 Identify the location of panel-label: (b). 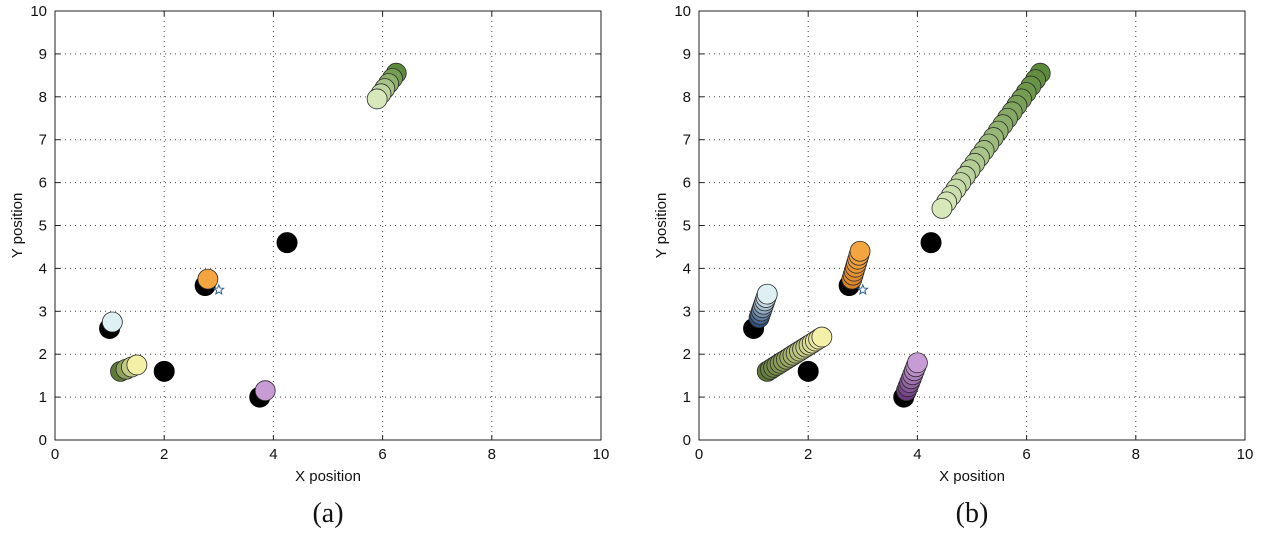
(972, 513).